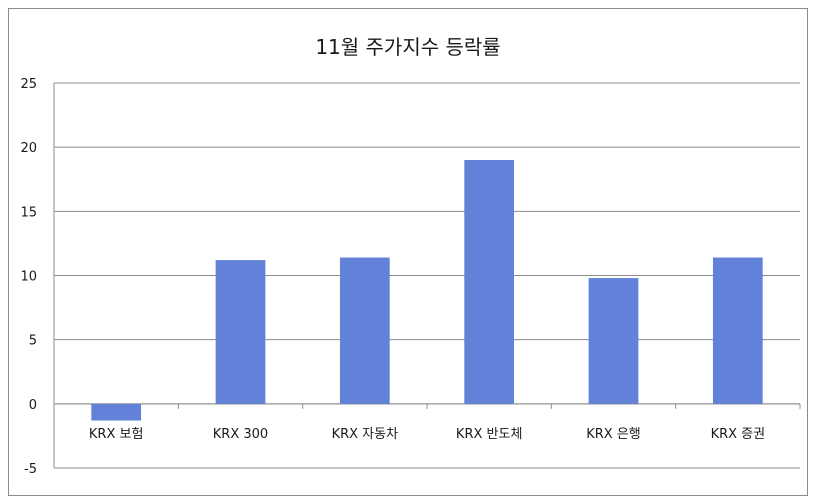  What do you see at coordinates (28, 277) in the screenshot?
I see `y-tick-label: 10` at bounding box center [28, 277].